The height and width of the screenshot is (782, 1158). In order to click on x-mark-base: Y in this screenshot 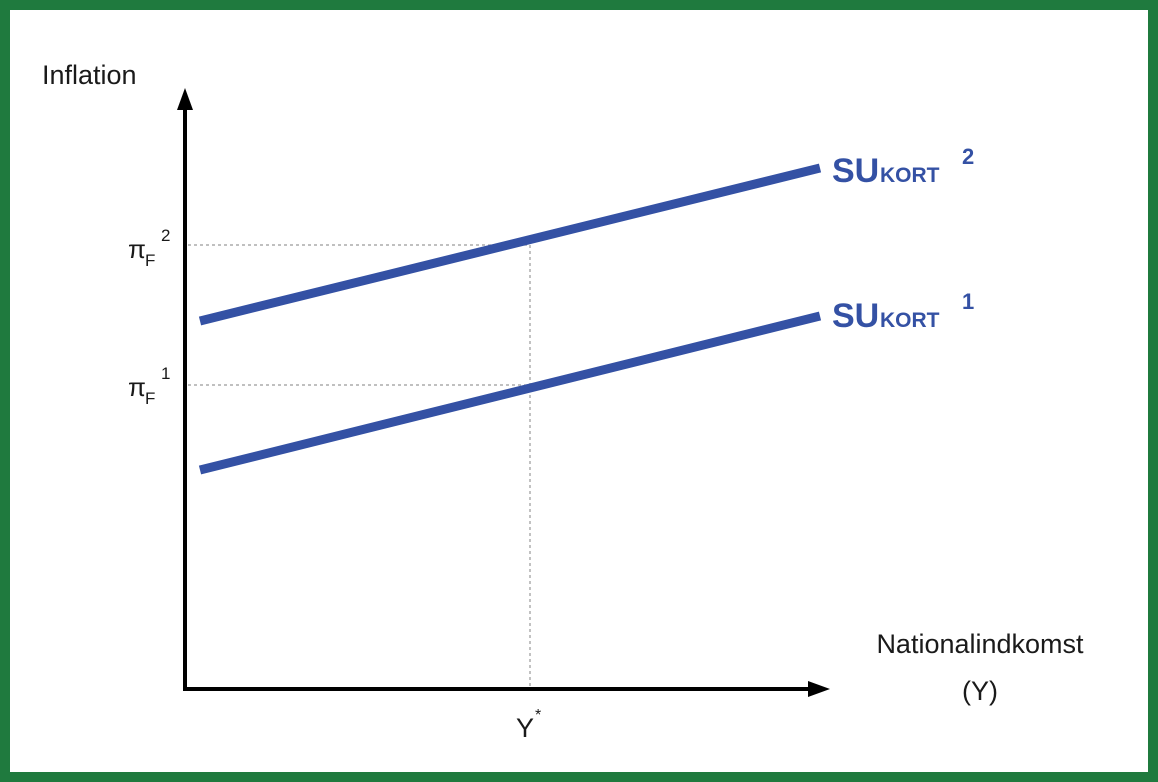, I will do `click(525, 728)`.